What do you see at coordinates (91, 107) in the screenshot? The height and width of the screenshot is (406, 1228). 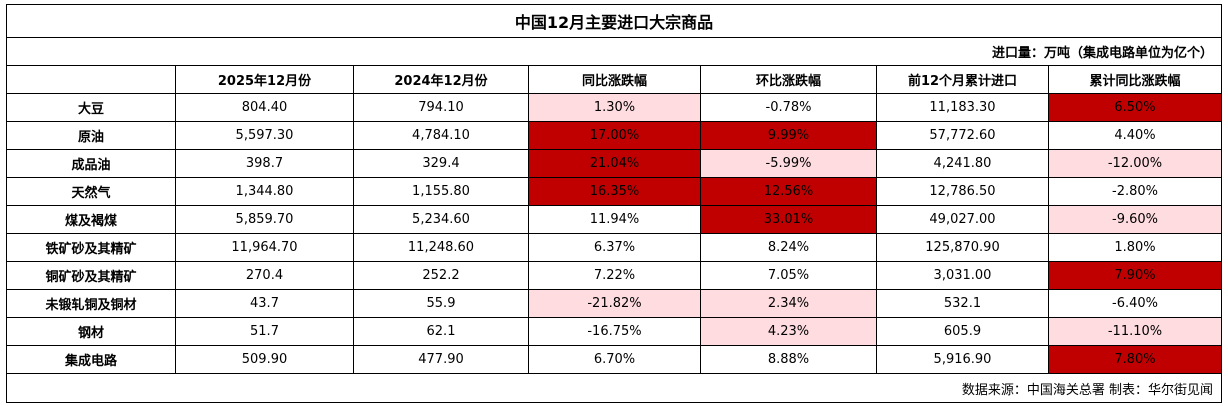 I see `row-label: 大豆` at bounding box center [91, 107].